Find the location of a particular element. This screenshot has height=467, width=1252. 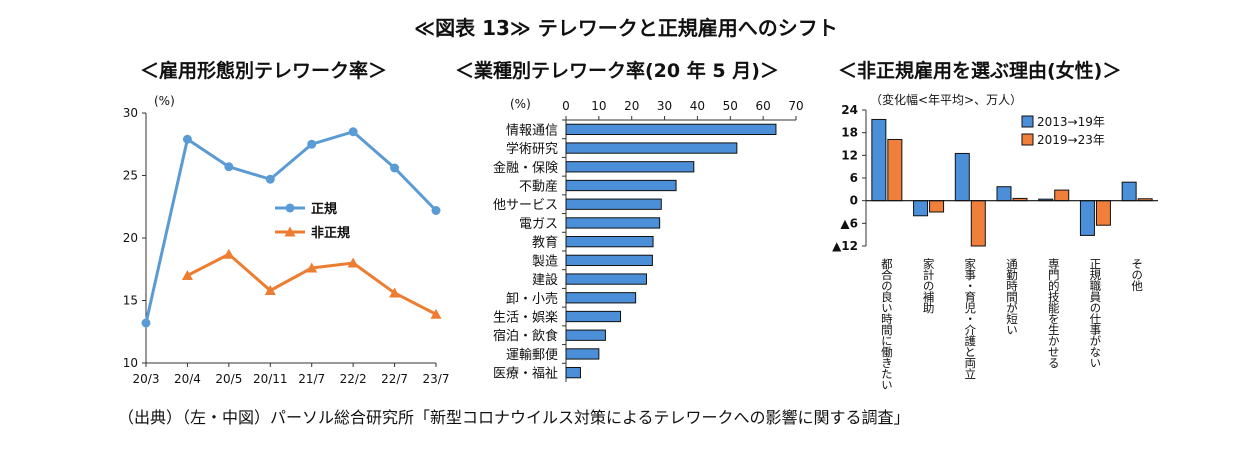

category-label: 家計の補助 is located at coordinates (929, 285).